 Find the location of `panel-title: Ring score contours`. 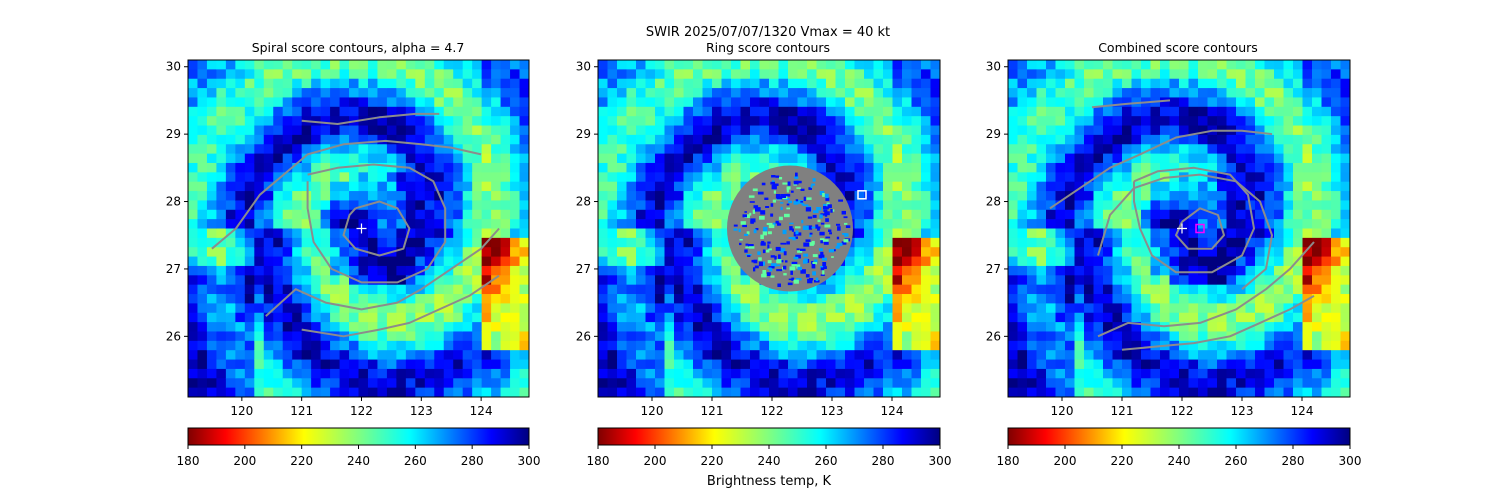

panel-title: Ring score contours is located at coordinates (768, 47).